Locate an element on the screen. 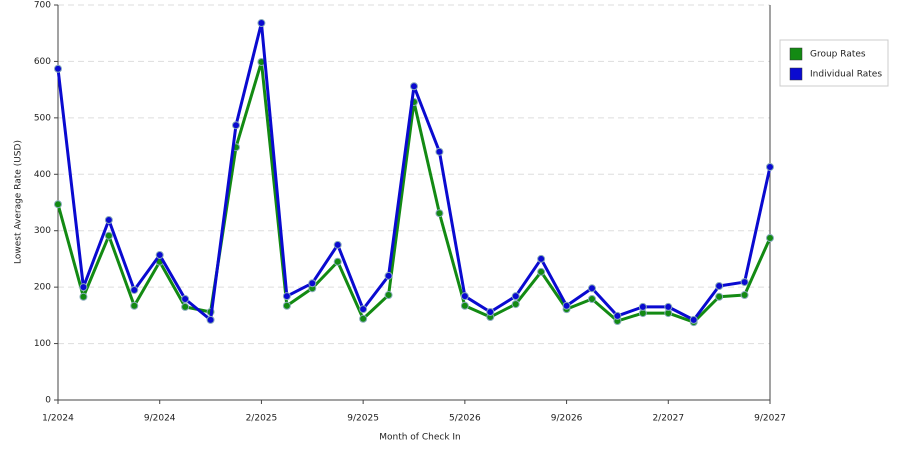  y-tick-label: 200 is located at coordinates (42, 288).